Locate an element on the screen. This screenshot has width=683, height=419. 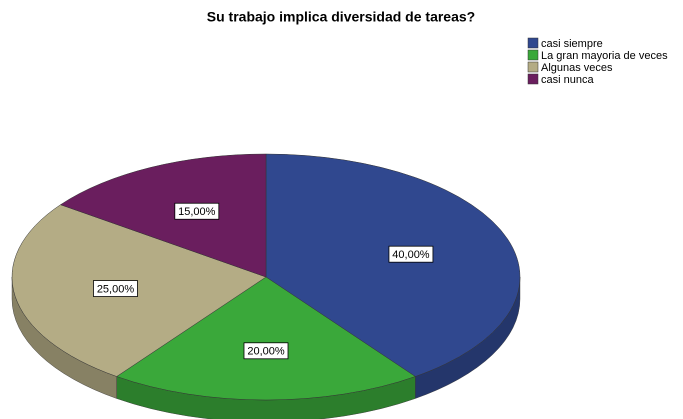
data-label: 15,00% is located at coordinates (197, 212).